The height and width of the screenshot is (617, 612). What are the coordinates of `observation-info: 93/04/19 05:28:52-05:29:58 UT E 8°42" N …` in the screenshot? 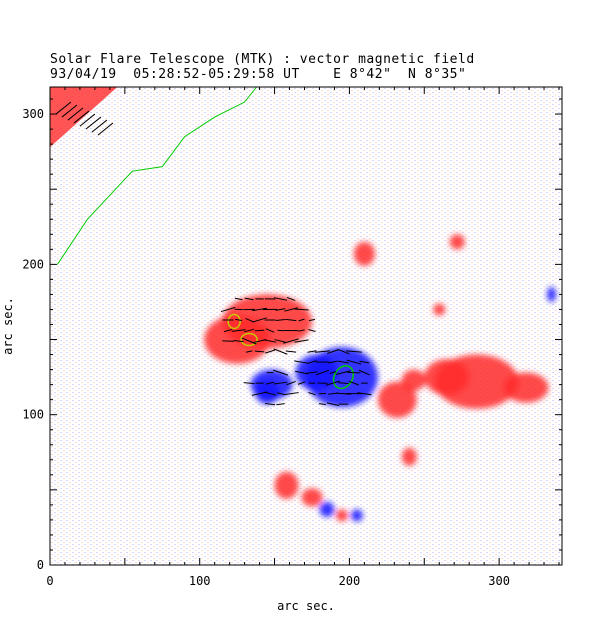 It's located at (258, 74).